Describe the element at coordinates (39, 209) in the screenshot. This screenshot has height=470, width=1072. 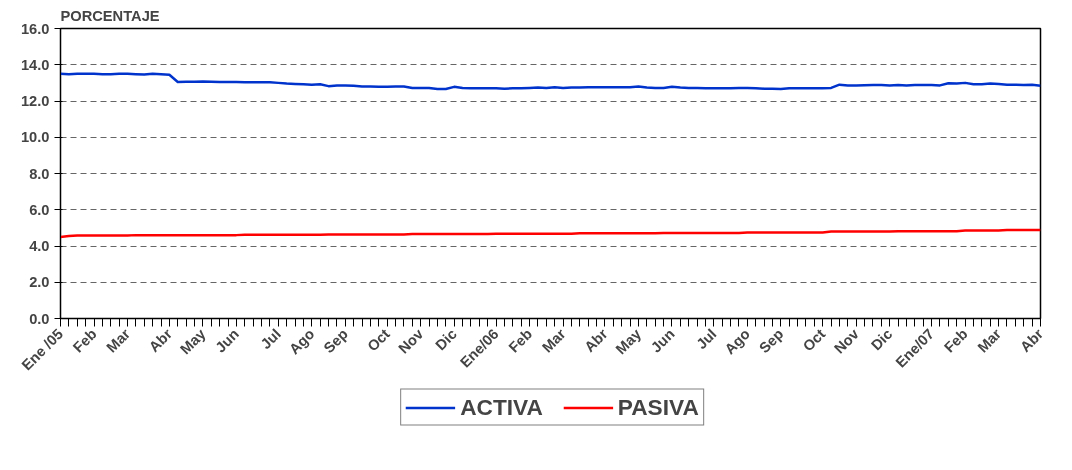
I see `y-tick-label: 6.0` at that location.